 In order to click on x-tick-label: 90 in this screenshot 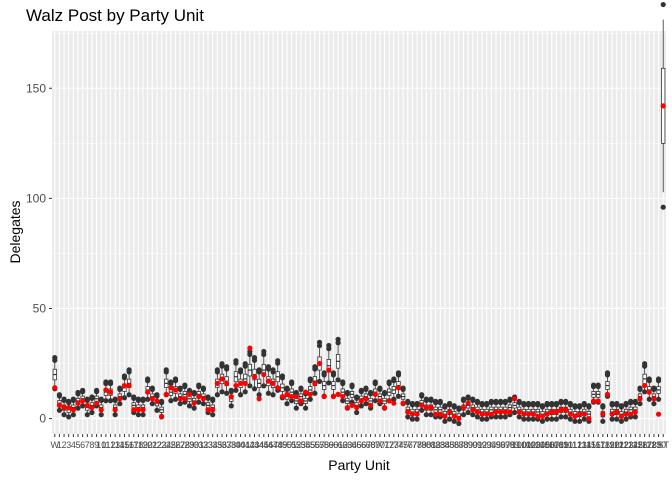, I will do `click(473, 445)`.